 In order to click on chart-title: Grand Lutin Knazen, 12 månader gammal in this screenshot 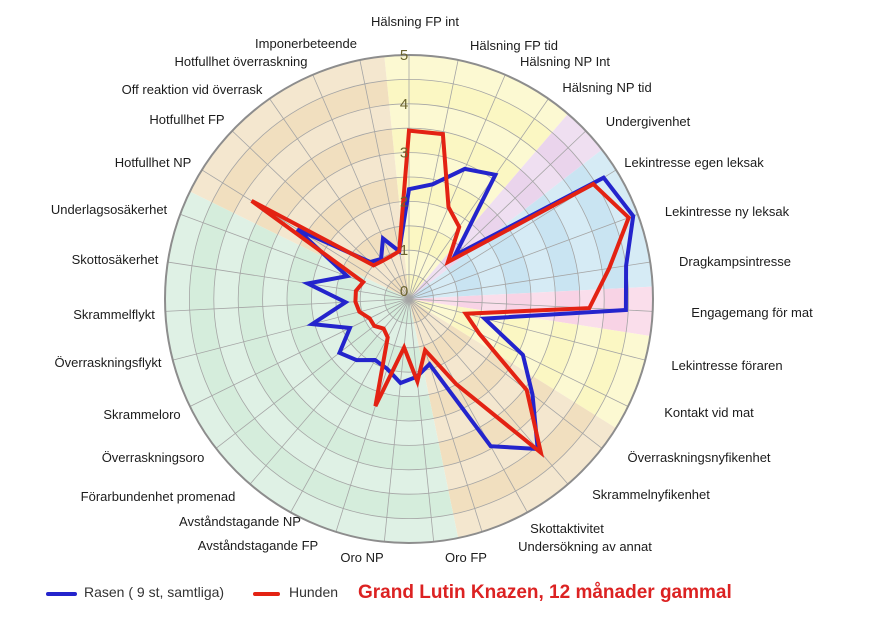, I will do `click(545, 592)`.